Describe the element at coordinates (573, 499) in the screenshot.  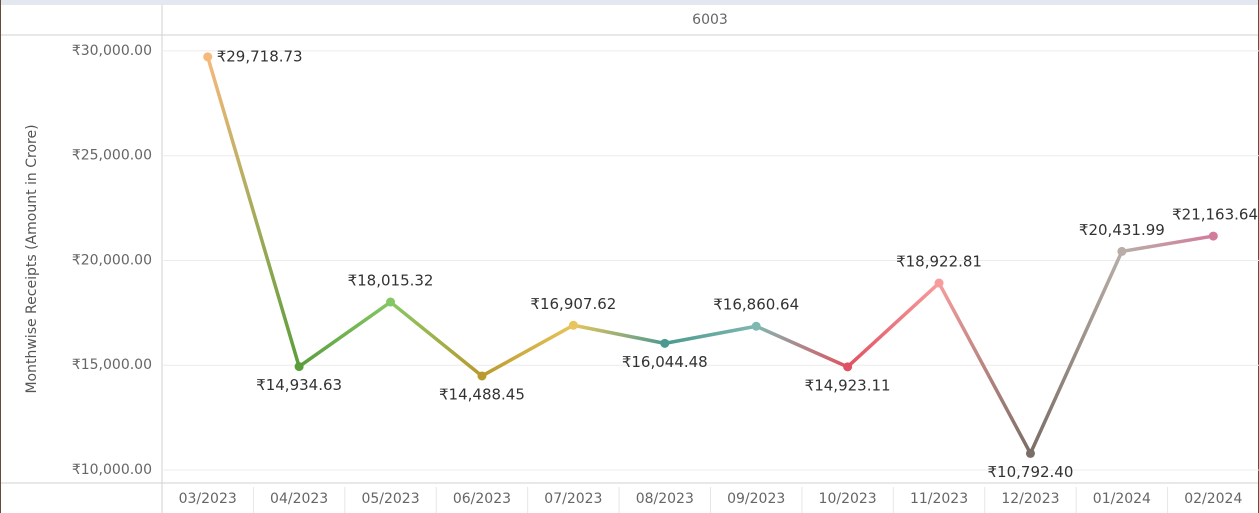
I see `x-tick-label: 07/2023` at that location.